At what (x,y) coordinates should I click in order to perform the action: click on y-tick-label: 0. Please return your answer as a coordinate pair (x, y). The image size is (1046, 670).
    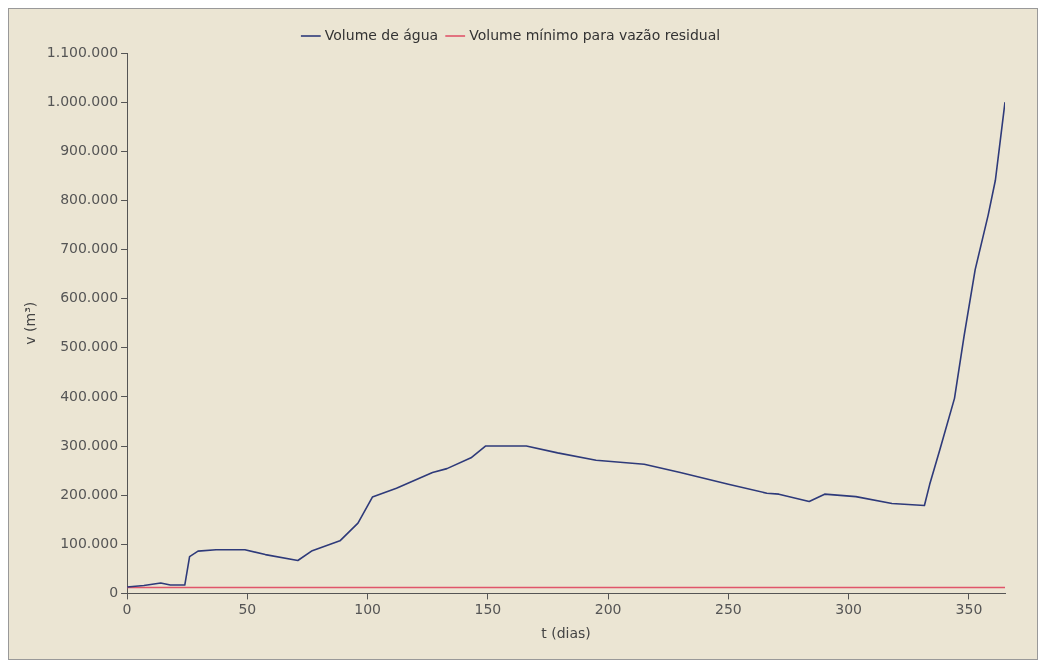
    Looking at the image, I should click on (114, 592).